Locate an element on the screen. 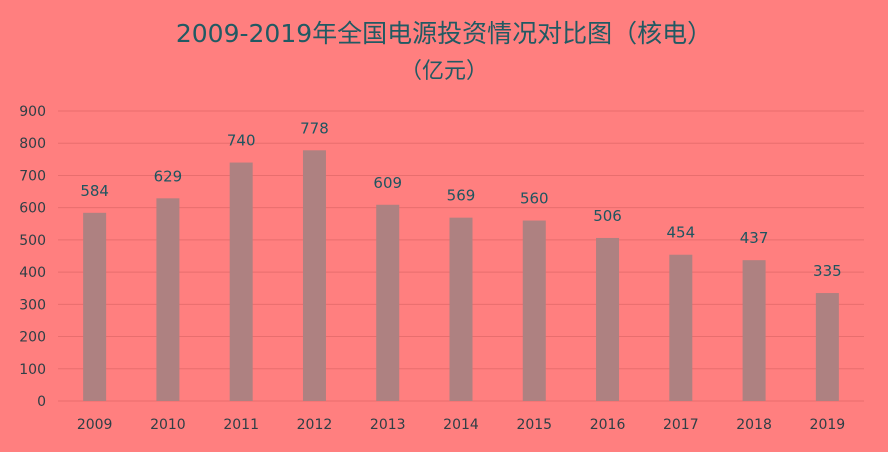 Image resolution: width=888 pixels, height=452 pixels. x-tick-label: 2018 is located at coordinates (754, 425).